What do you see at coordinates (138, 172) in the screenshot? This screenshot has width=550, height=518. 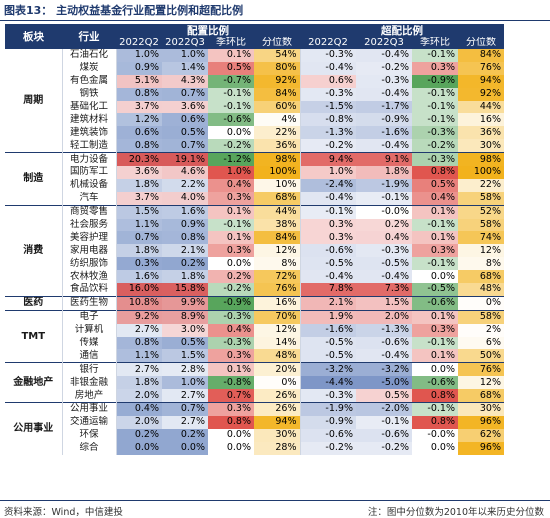 I see `cell-a2: 3.6%` at bounding box center [138, 172].